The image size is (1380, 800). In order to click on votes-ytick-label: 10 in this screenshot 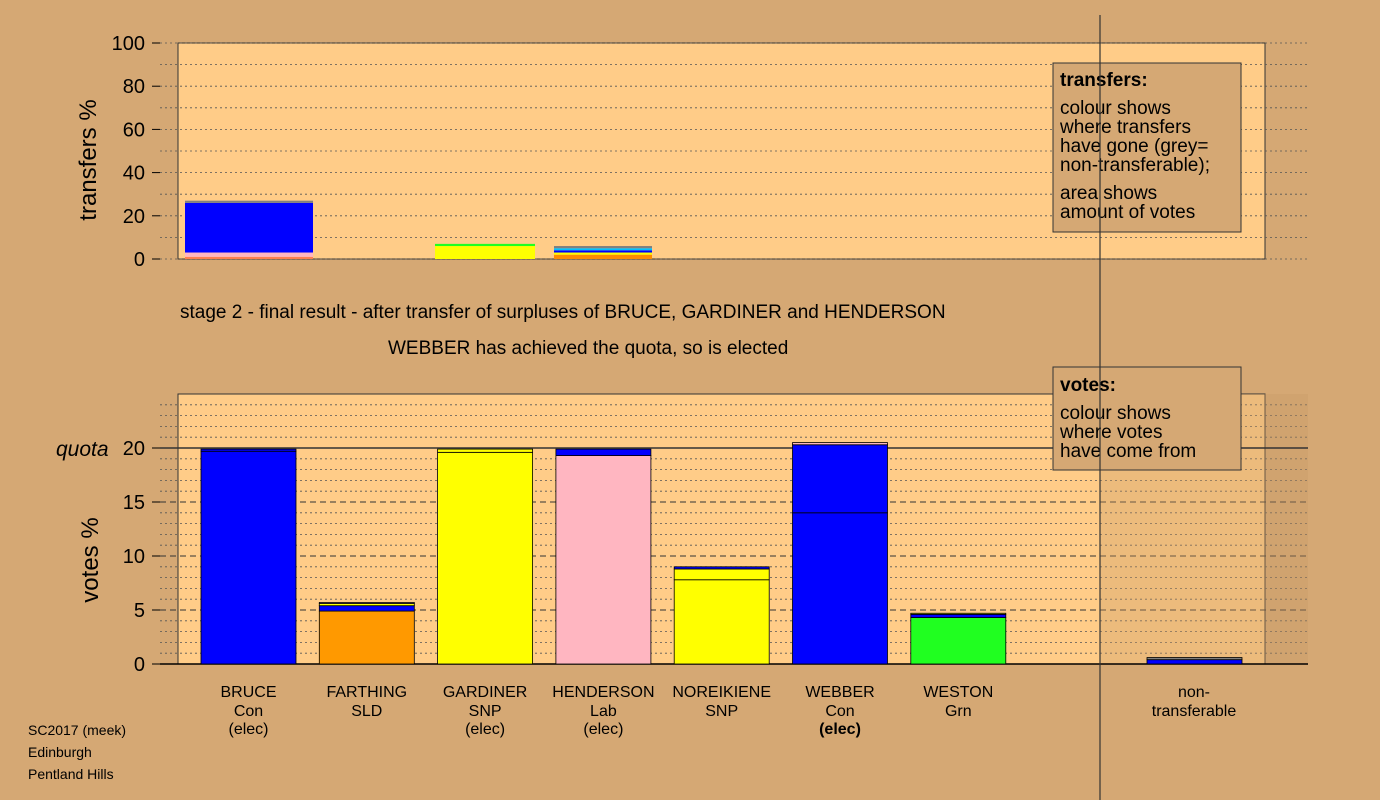, I will do `click(134, 557)`.